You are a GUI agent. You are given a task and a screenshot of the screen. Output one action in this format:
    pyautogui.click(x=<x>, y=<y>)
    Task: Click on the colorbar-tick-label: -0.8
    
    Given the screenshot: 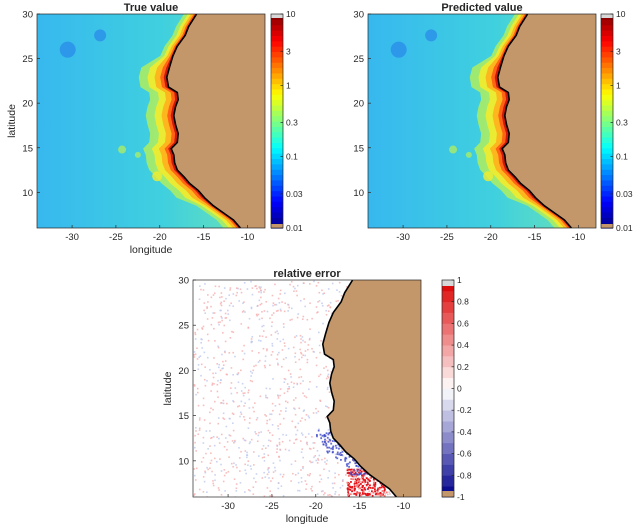 What is the action you would take?
    pyautogui.click(x=464, y=475)
    